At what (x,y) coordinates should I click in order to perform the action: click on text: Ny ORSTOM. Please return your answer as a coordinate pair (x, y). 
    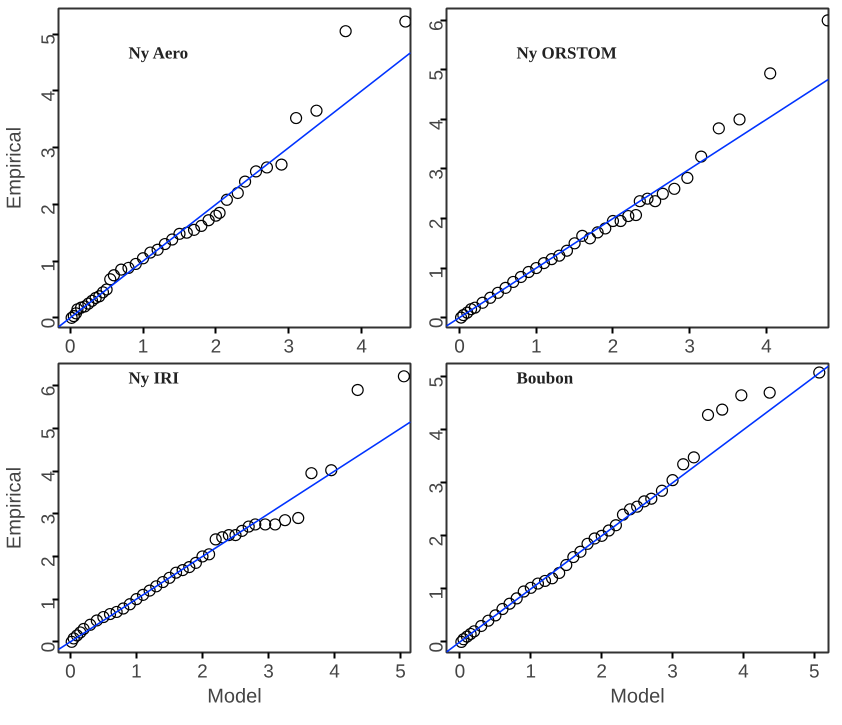
    Looking at the image, I should click on (566, 53).